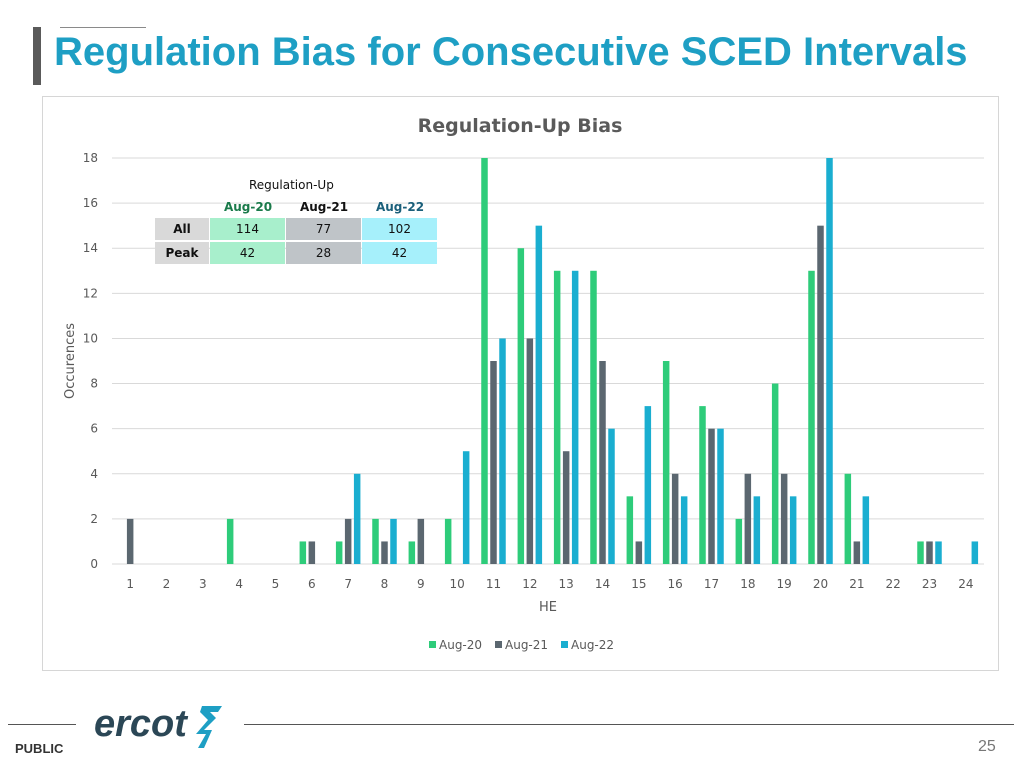 The width and height of the screenshot is (1024, 768). Describe the element at coordinates (94, 474) in the screenshot. I see `y-tick-label-4: 4` at that location.